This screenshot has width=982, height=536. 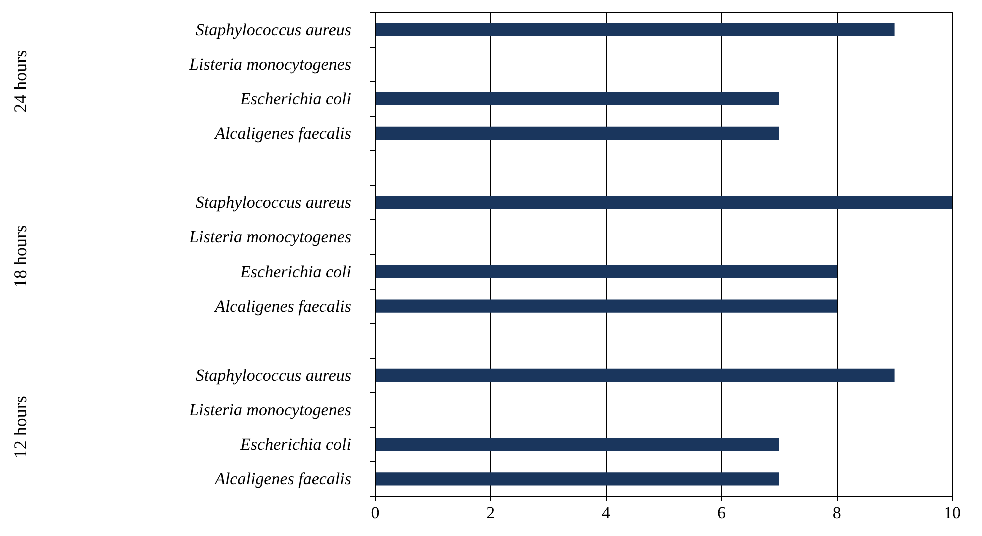 I want to click on x-tick-label: 8, so click(x=837, y=513).